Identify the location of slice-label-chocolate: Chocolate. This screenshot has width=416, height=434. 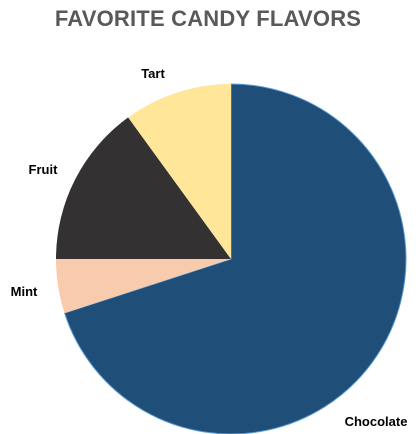
(376, 421).